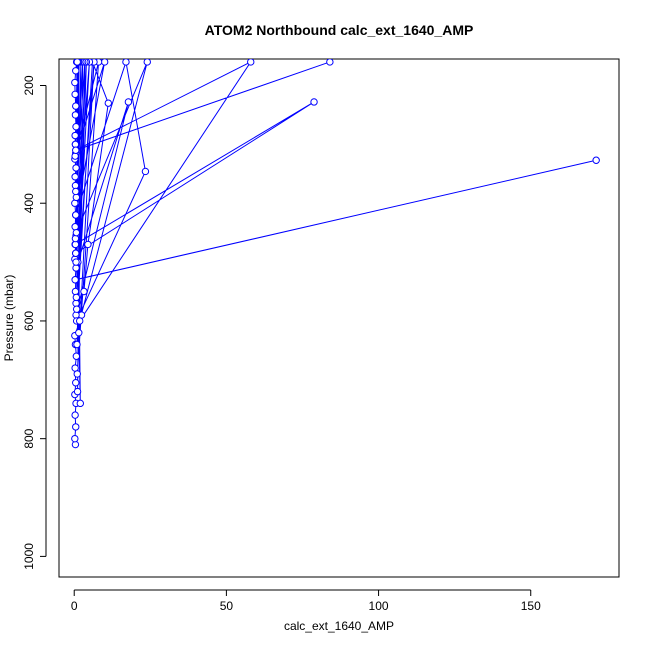 The width and height of the screenshot is (650, 650). I want to click on y-tick-label: 600, so click(29, 321).